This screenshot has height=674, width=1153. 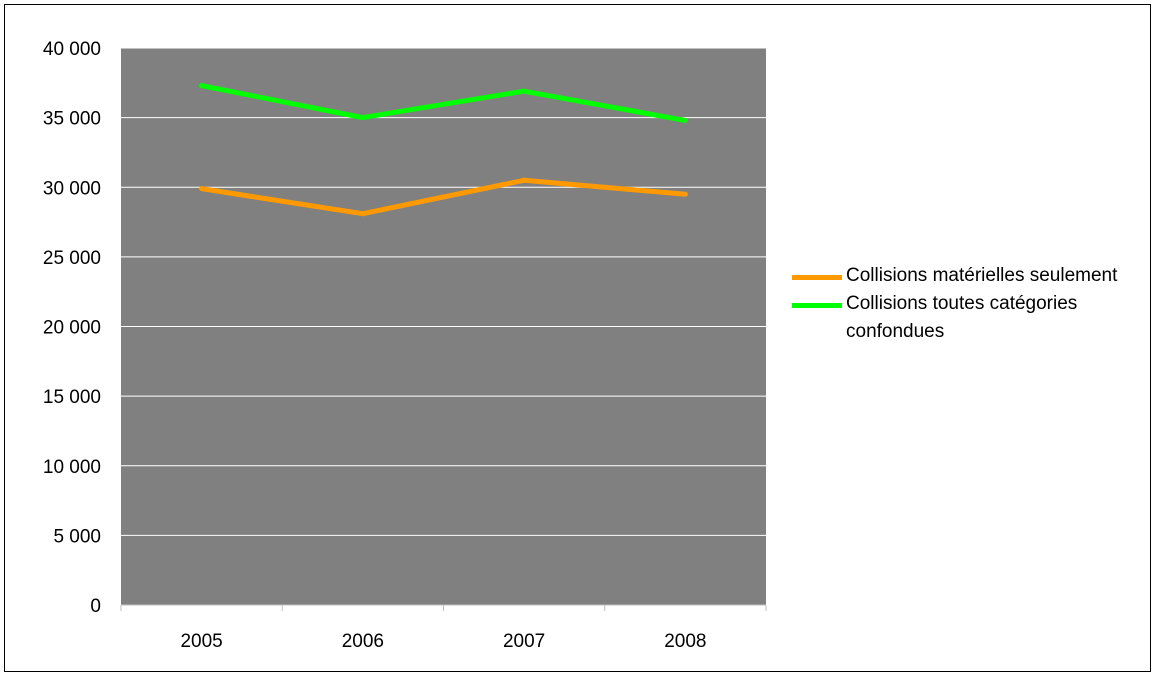 What do you see at coordinates (72, 49) in the screenshot?
I see `y-tick-label: 40 000` at bounding box center [72, 49].